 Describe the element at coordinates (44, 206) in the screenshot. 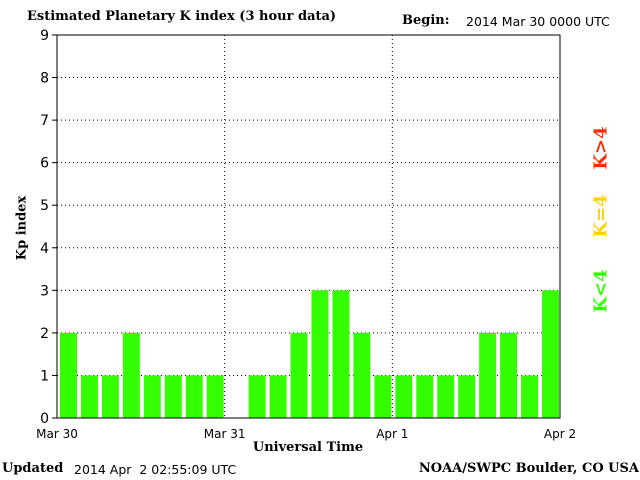

I see `y-tick-label: 5` at that location.